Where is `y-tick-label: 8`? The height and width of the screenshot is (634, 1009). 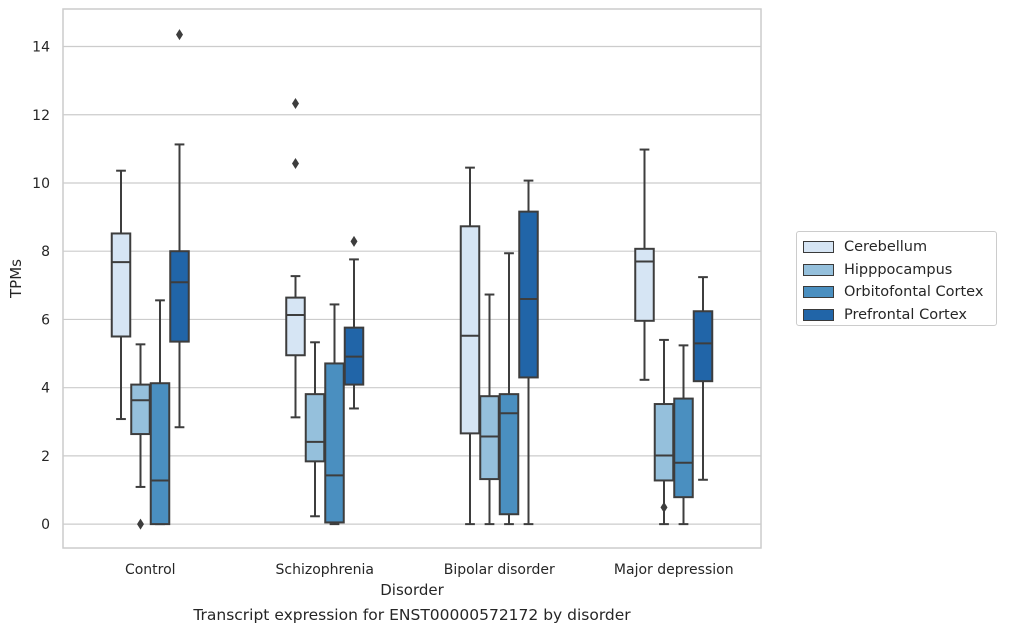
y-tick-label: 8 is located at coordinates (45, 252).